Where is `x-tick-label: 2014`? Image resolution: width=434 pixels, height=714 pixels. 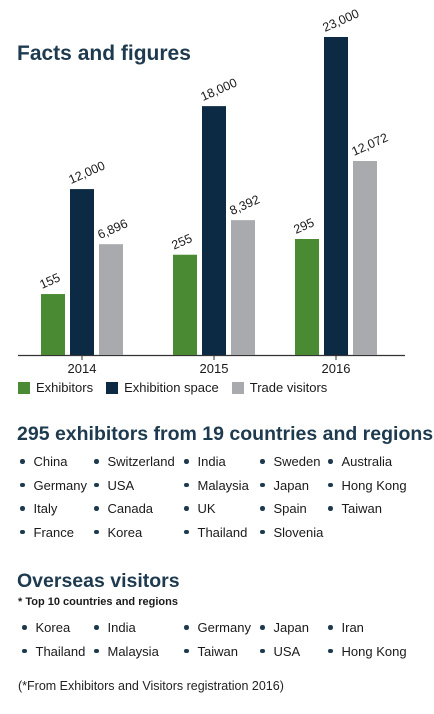
x-tick-label: 2014 is located at coordinates (82, 368).